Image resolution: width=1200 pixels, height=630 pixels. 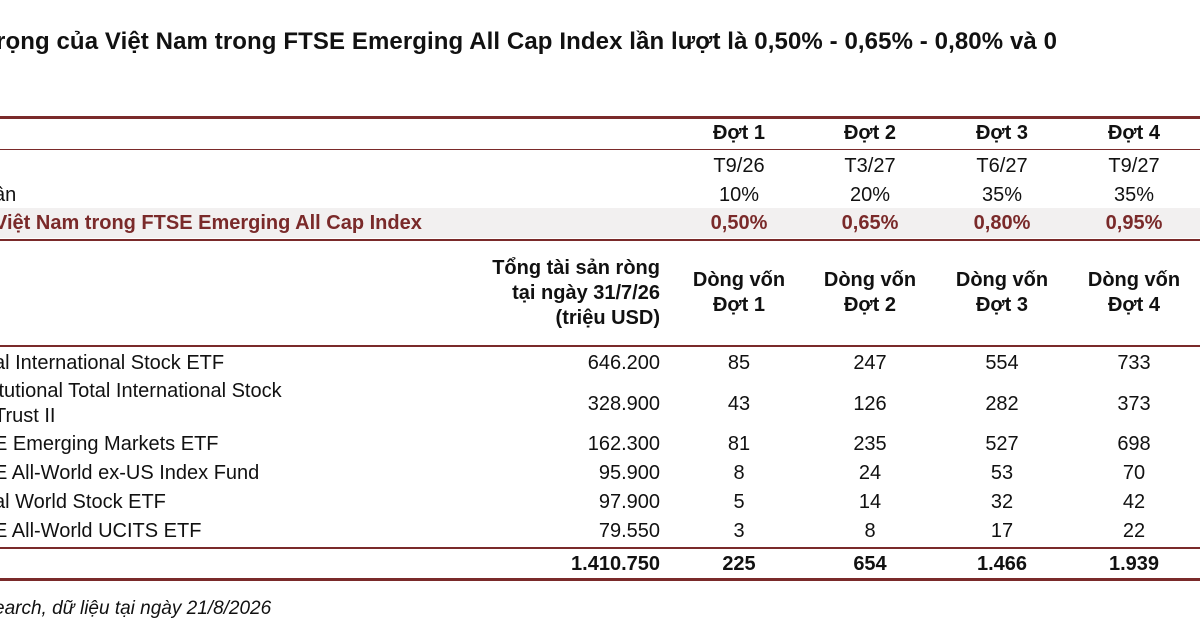 What do you see at coordinates (1002, 166) in the screenshot?
I see `date-cell: T6/27` at bounding box center [1002, 166].